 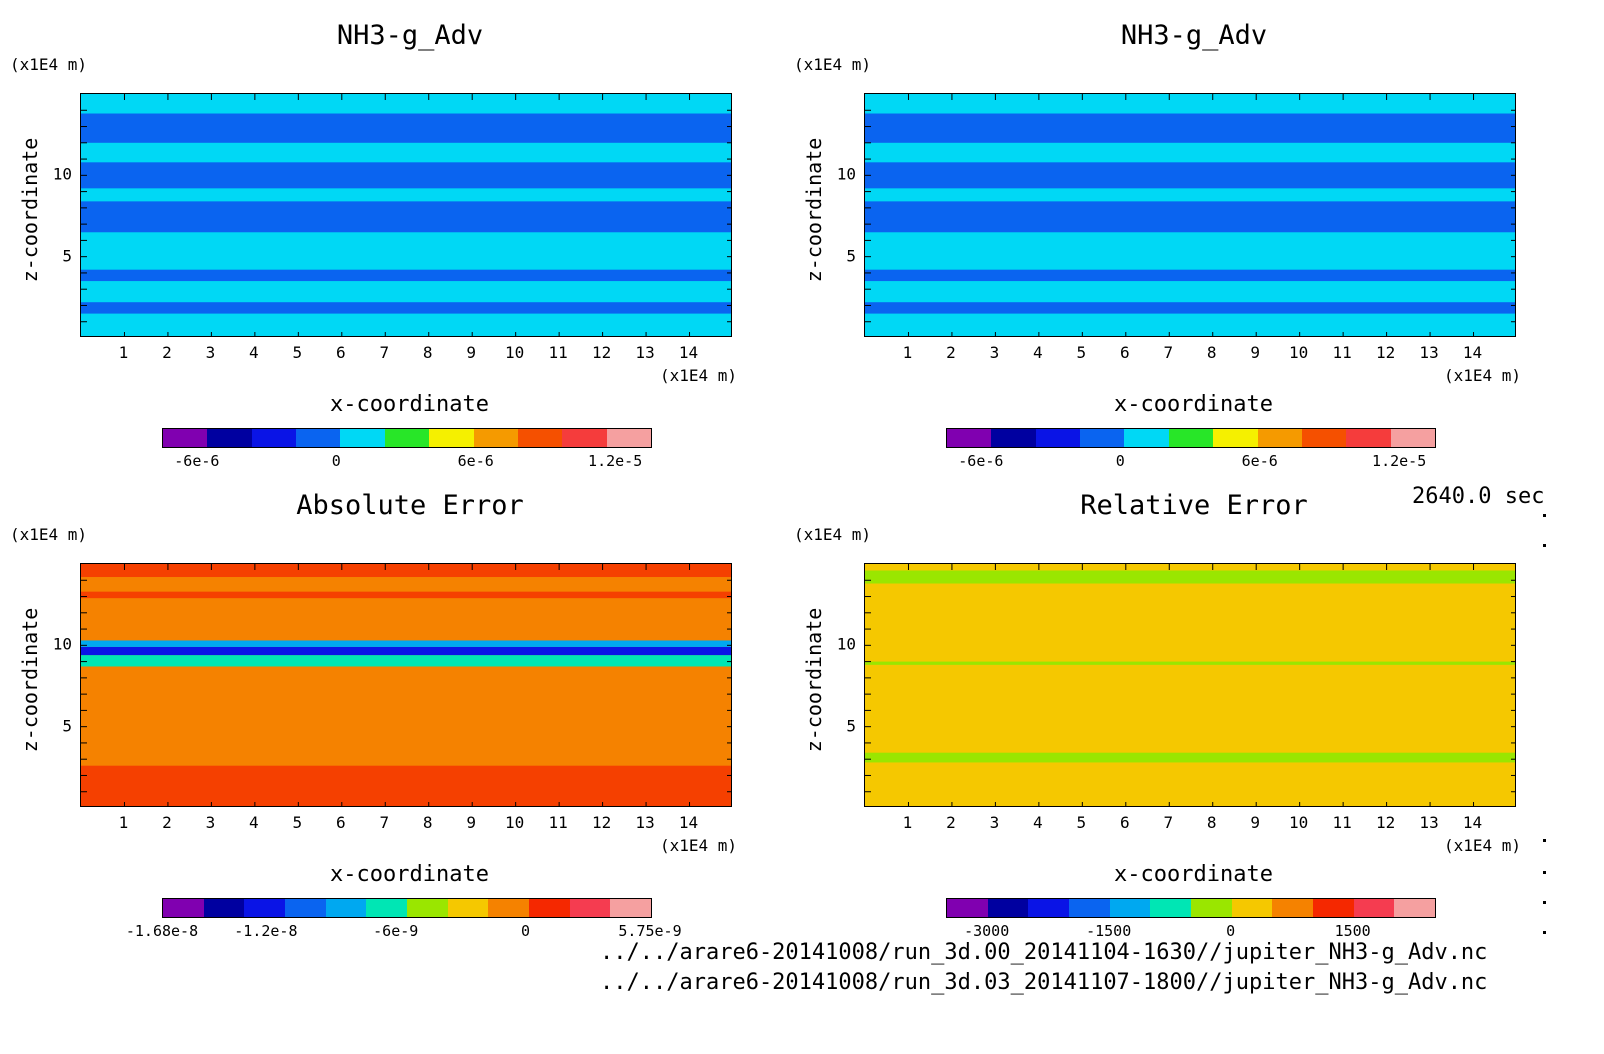 I want to click on colorbar-label: -3000, so click(x=987, y=931).